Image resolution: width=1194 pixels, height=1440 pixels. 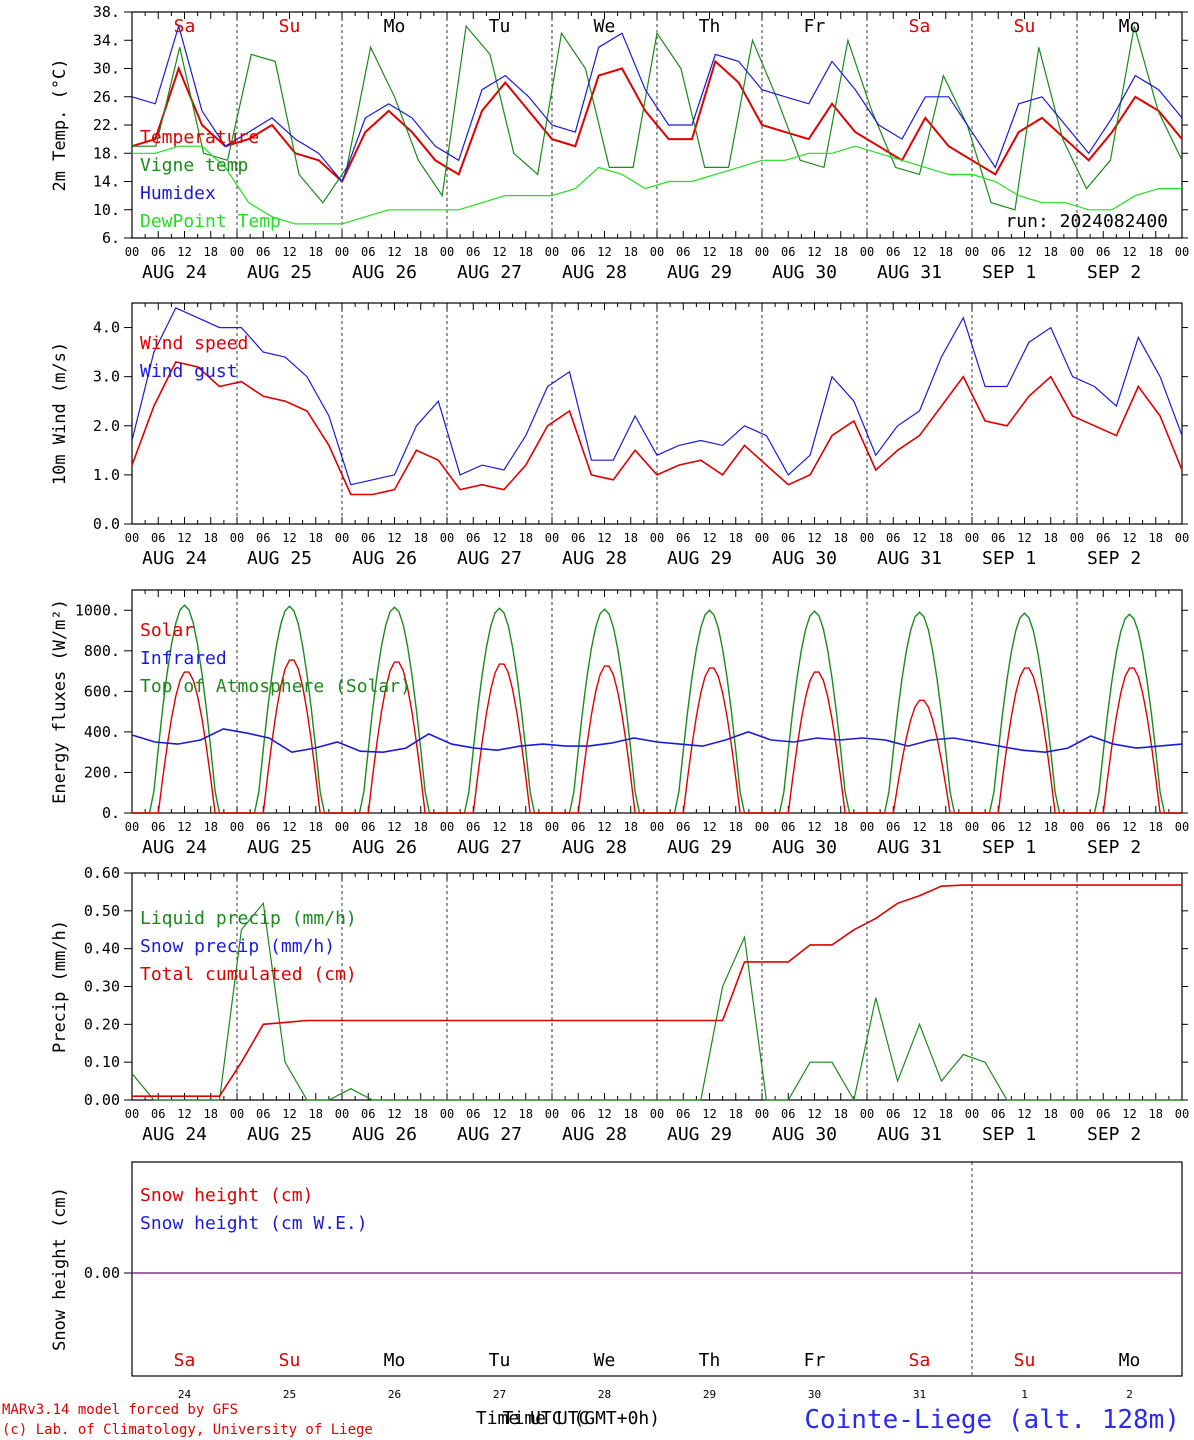 I want to click on day-of-week-label: Sa, so click(x=920, y=1360).